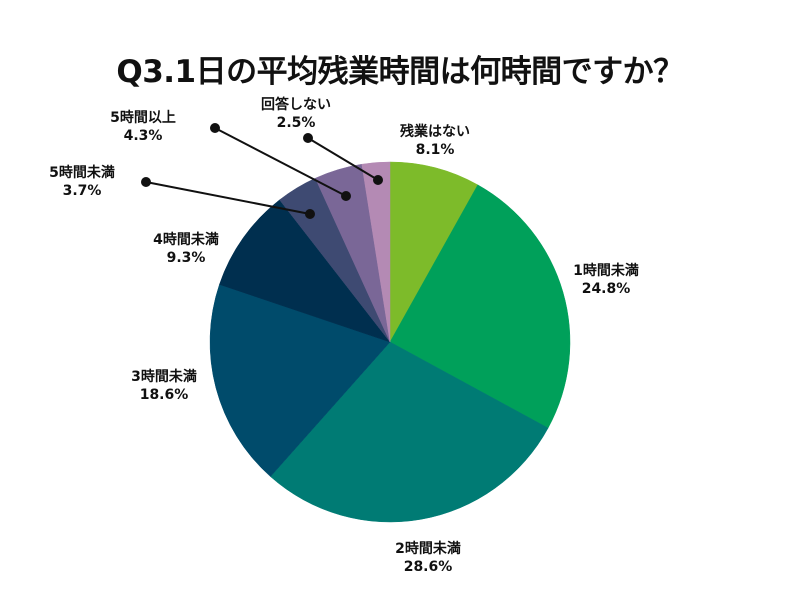 Image resolution: width=800 pixels, height=600 pixels. I want to click on leader-lines, so click(262, 171).